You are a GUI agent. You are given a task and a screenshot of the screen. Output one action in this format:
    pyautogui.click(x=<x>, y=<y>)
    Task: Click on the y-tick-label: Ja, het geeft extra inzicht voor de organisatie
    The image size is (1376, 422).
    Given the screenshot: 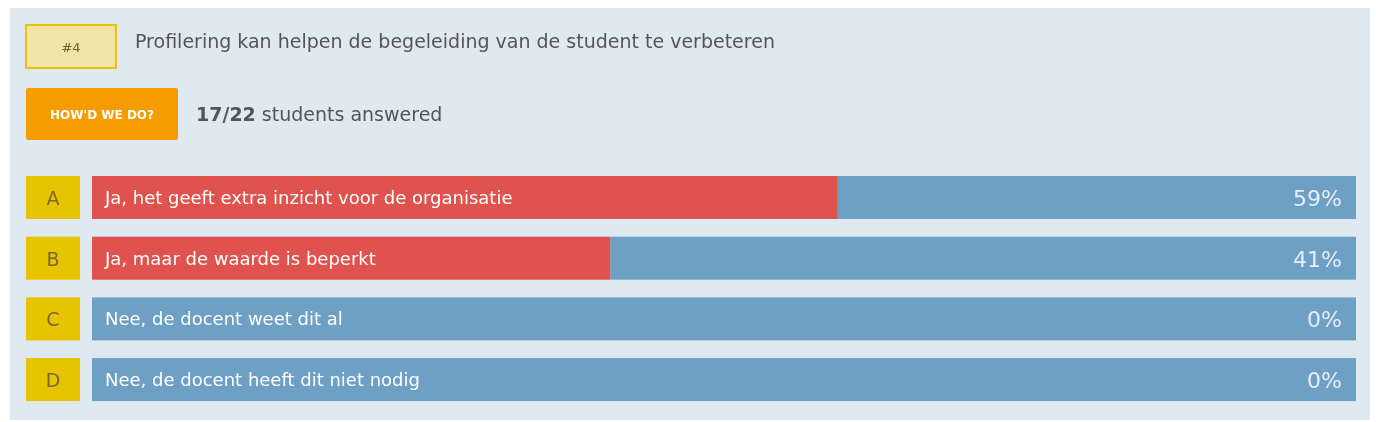 What is the action you would take?
    pyautogui.click(x=308, y=197)
    